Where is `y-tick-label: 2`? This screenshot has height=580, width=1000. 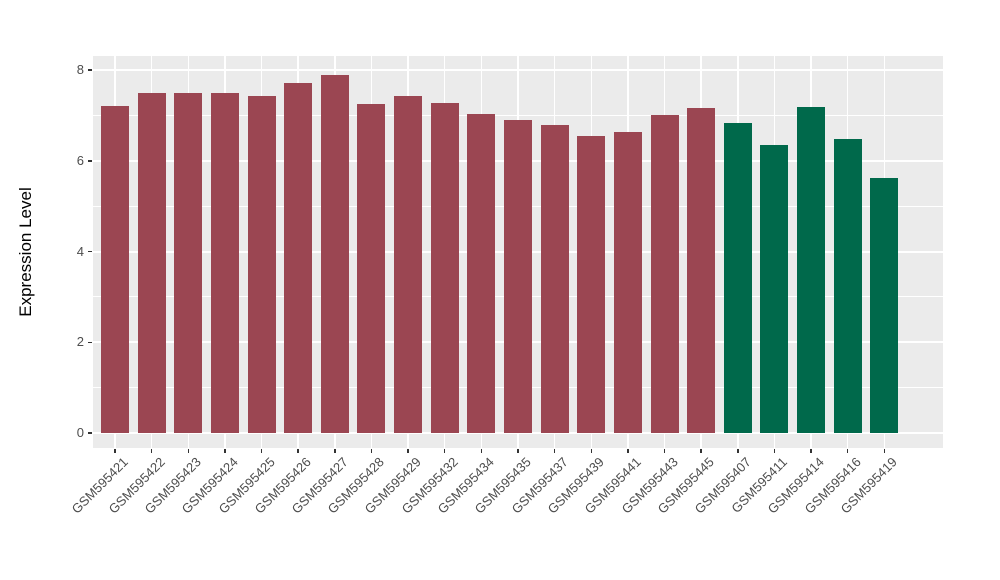 y-tick-label: 2 is located at coordinates (80, 342).